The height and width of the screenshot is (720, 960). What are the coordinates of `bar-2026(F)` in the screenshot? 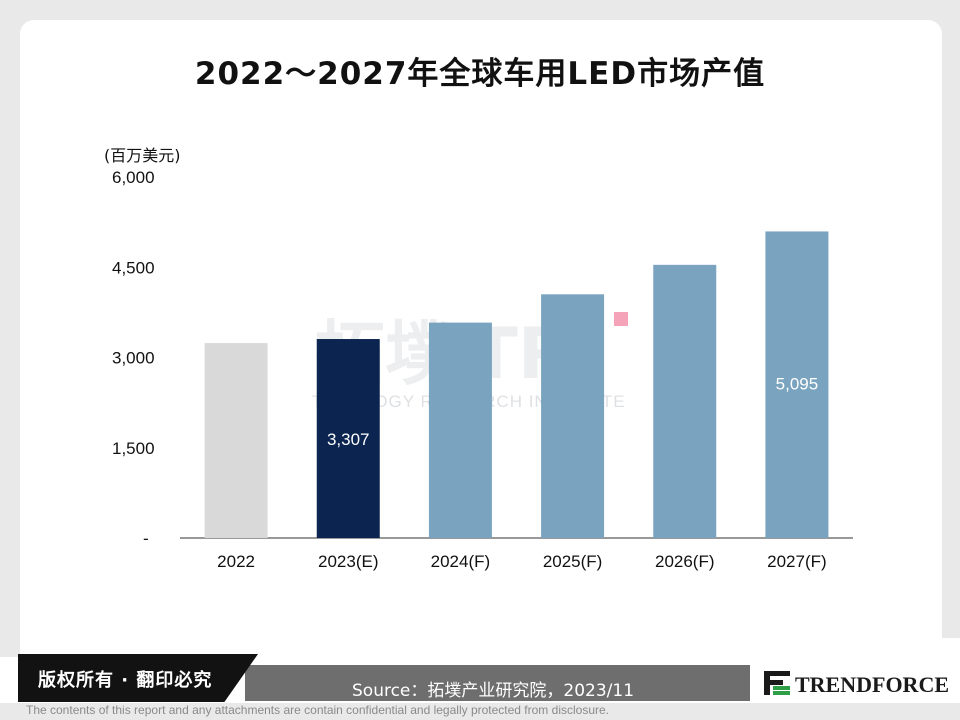 It's located at (685, 401).